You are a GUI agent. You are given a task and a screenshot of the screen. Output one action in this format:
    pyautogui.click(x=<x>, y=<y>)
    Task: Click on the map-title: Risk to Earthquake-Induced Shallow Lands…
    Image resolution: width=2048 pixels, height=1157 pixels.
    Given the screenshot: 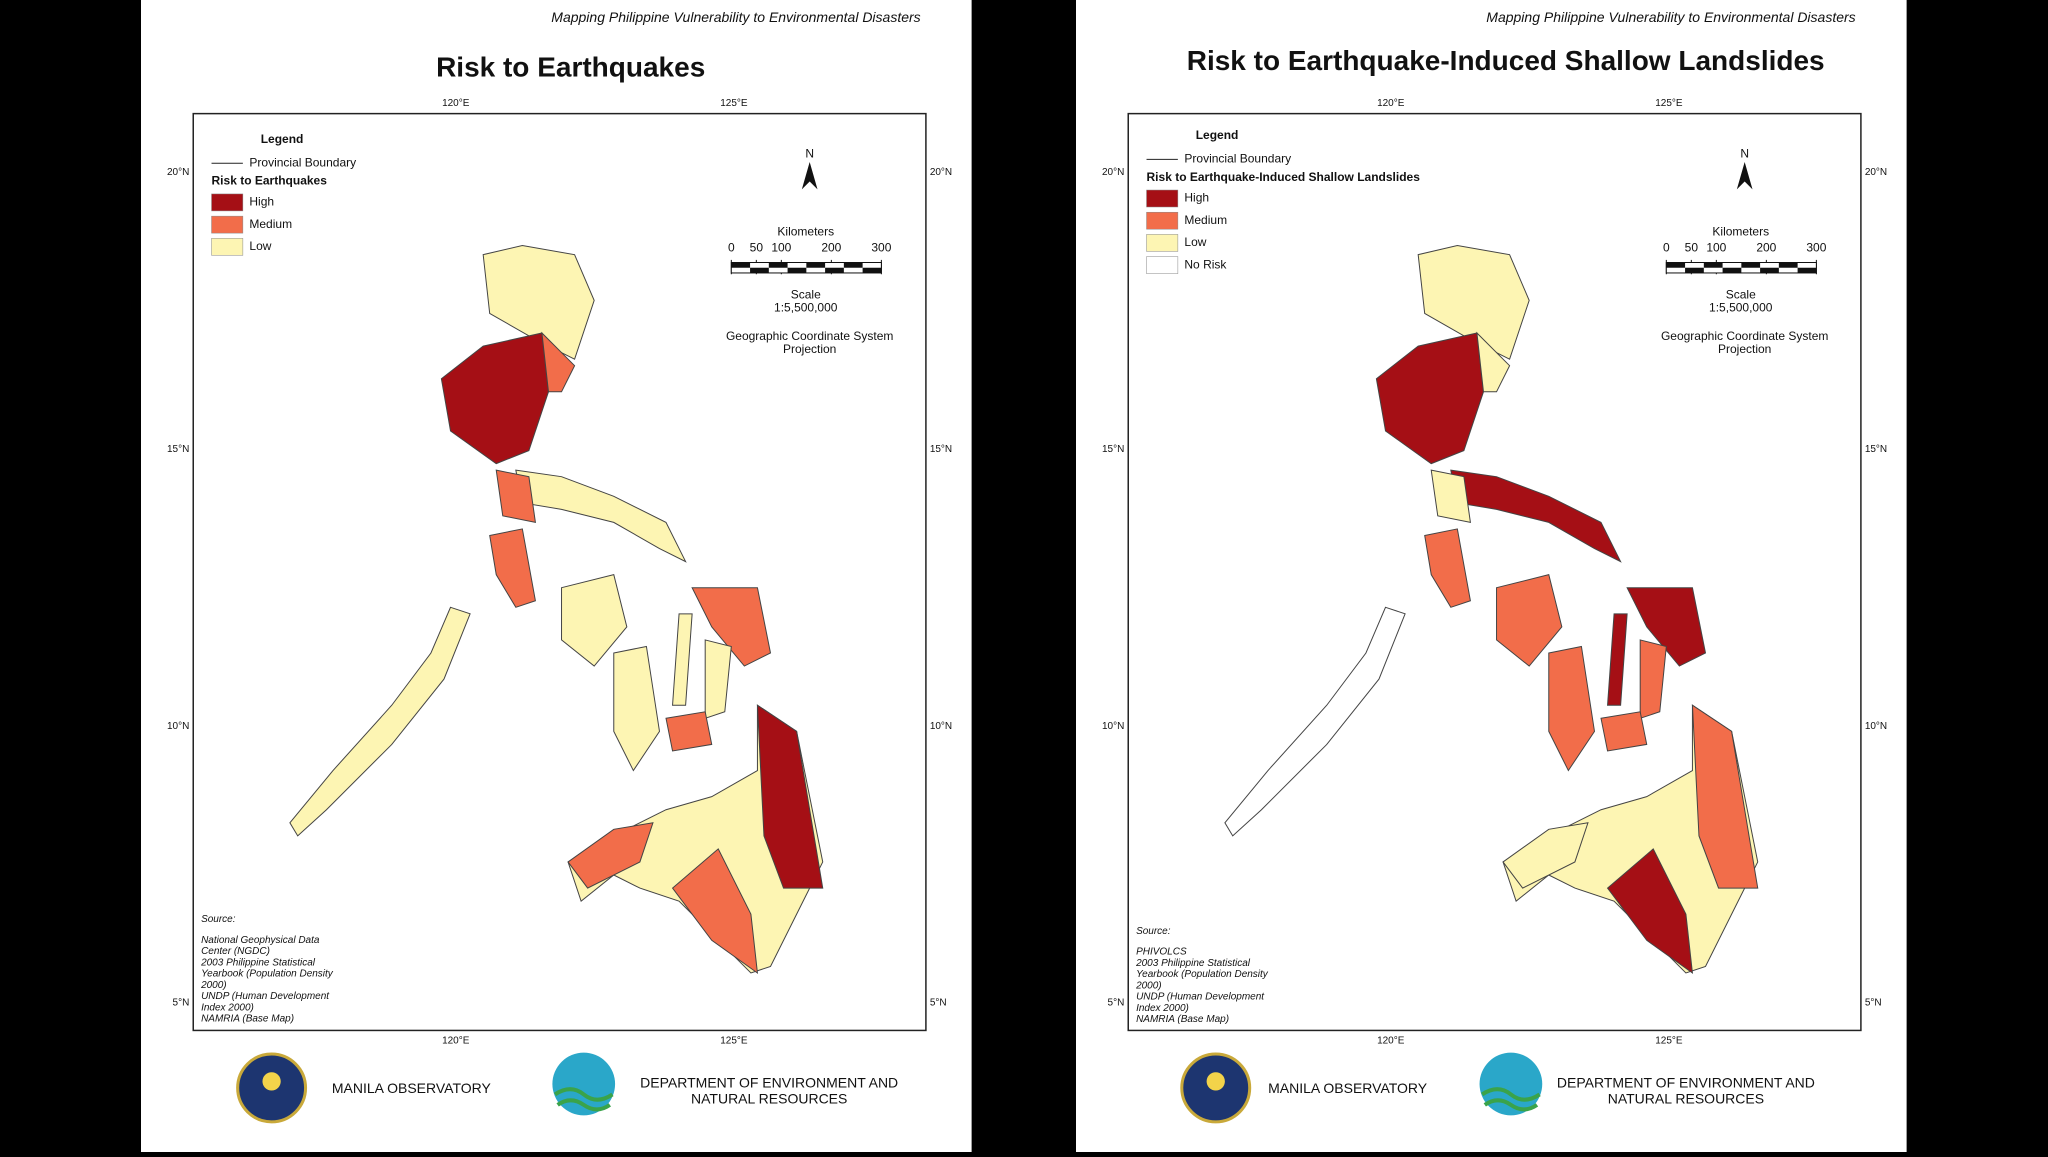 What is the action you would take?
    pyautogui.click(x=1506, y=60)
    